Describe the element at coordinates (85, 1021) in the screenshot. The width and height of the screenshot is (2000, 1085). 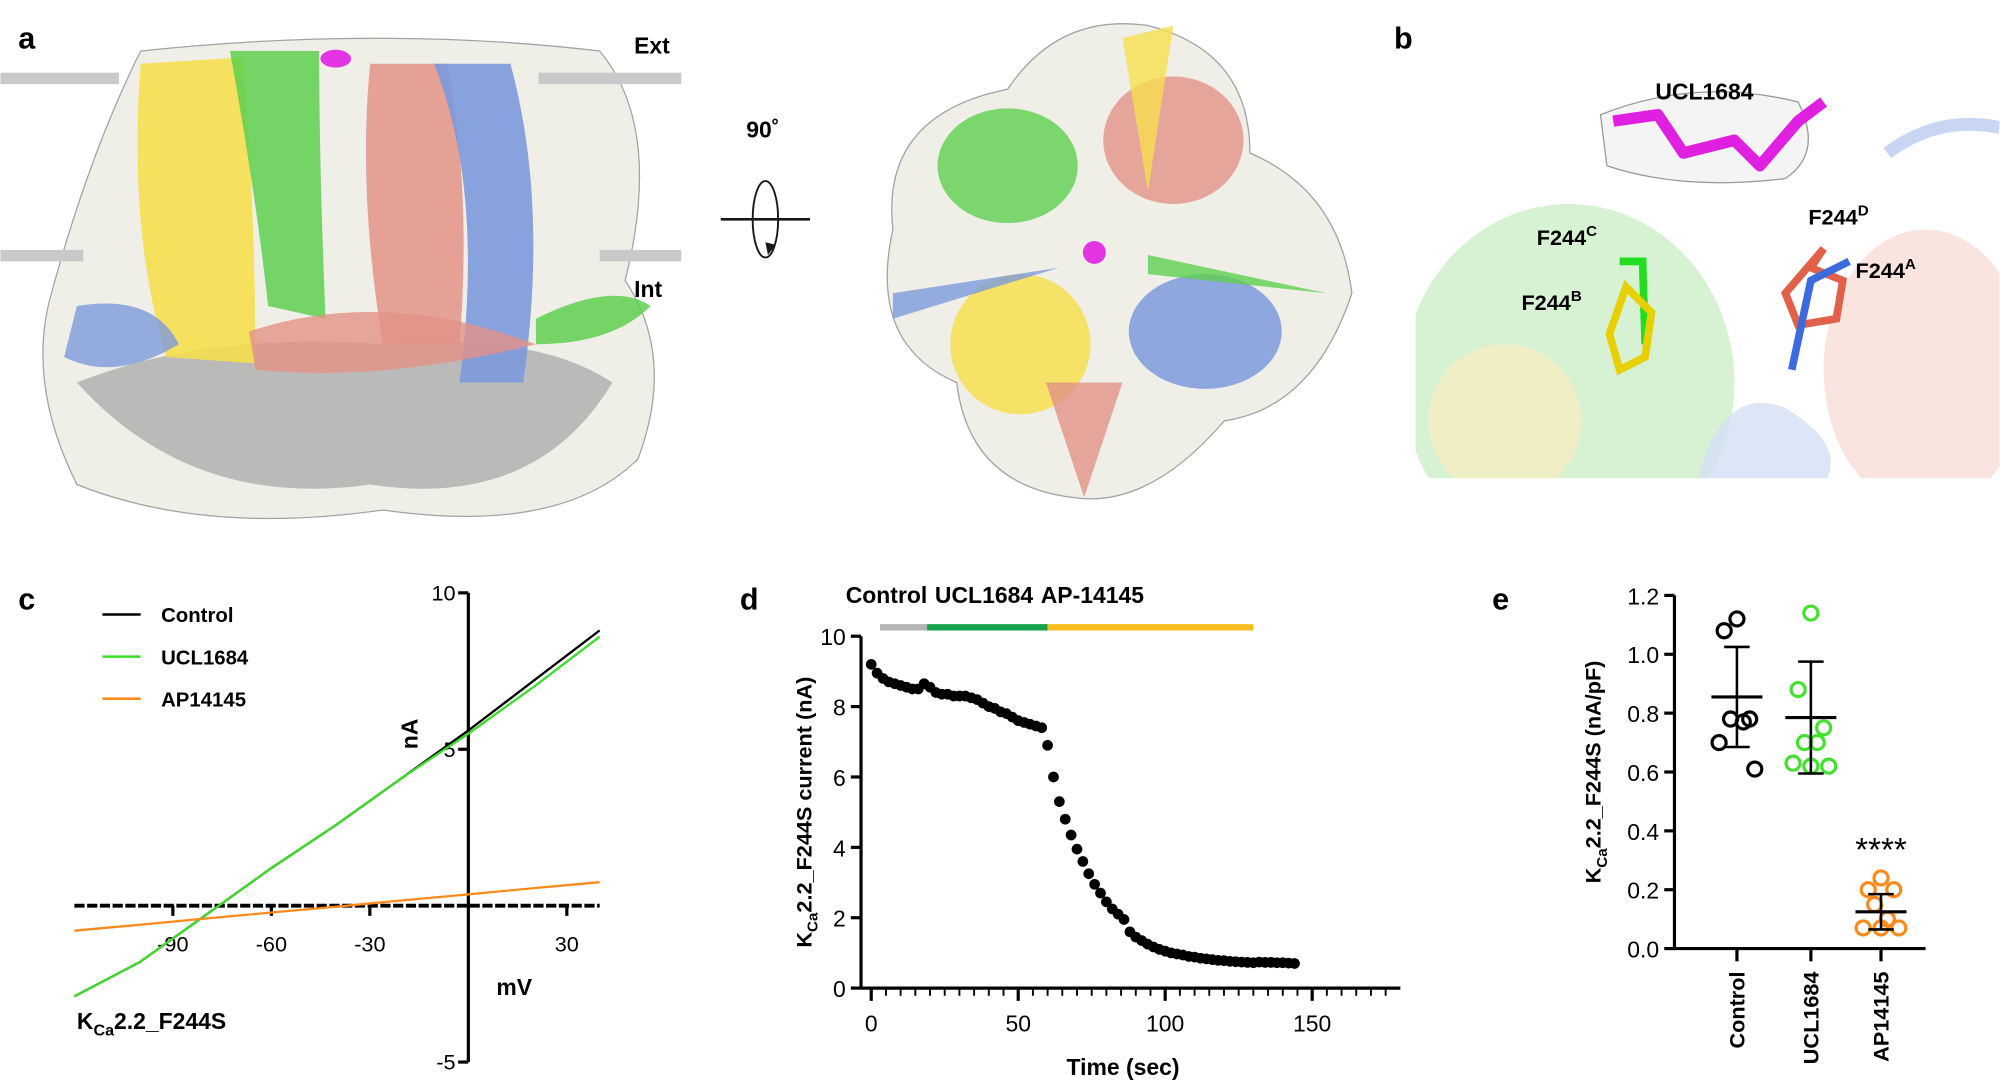
I see `construct-label-part: K` at that location.